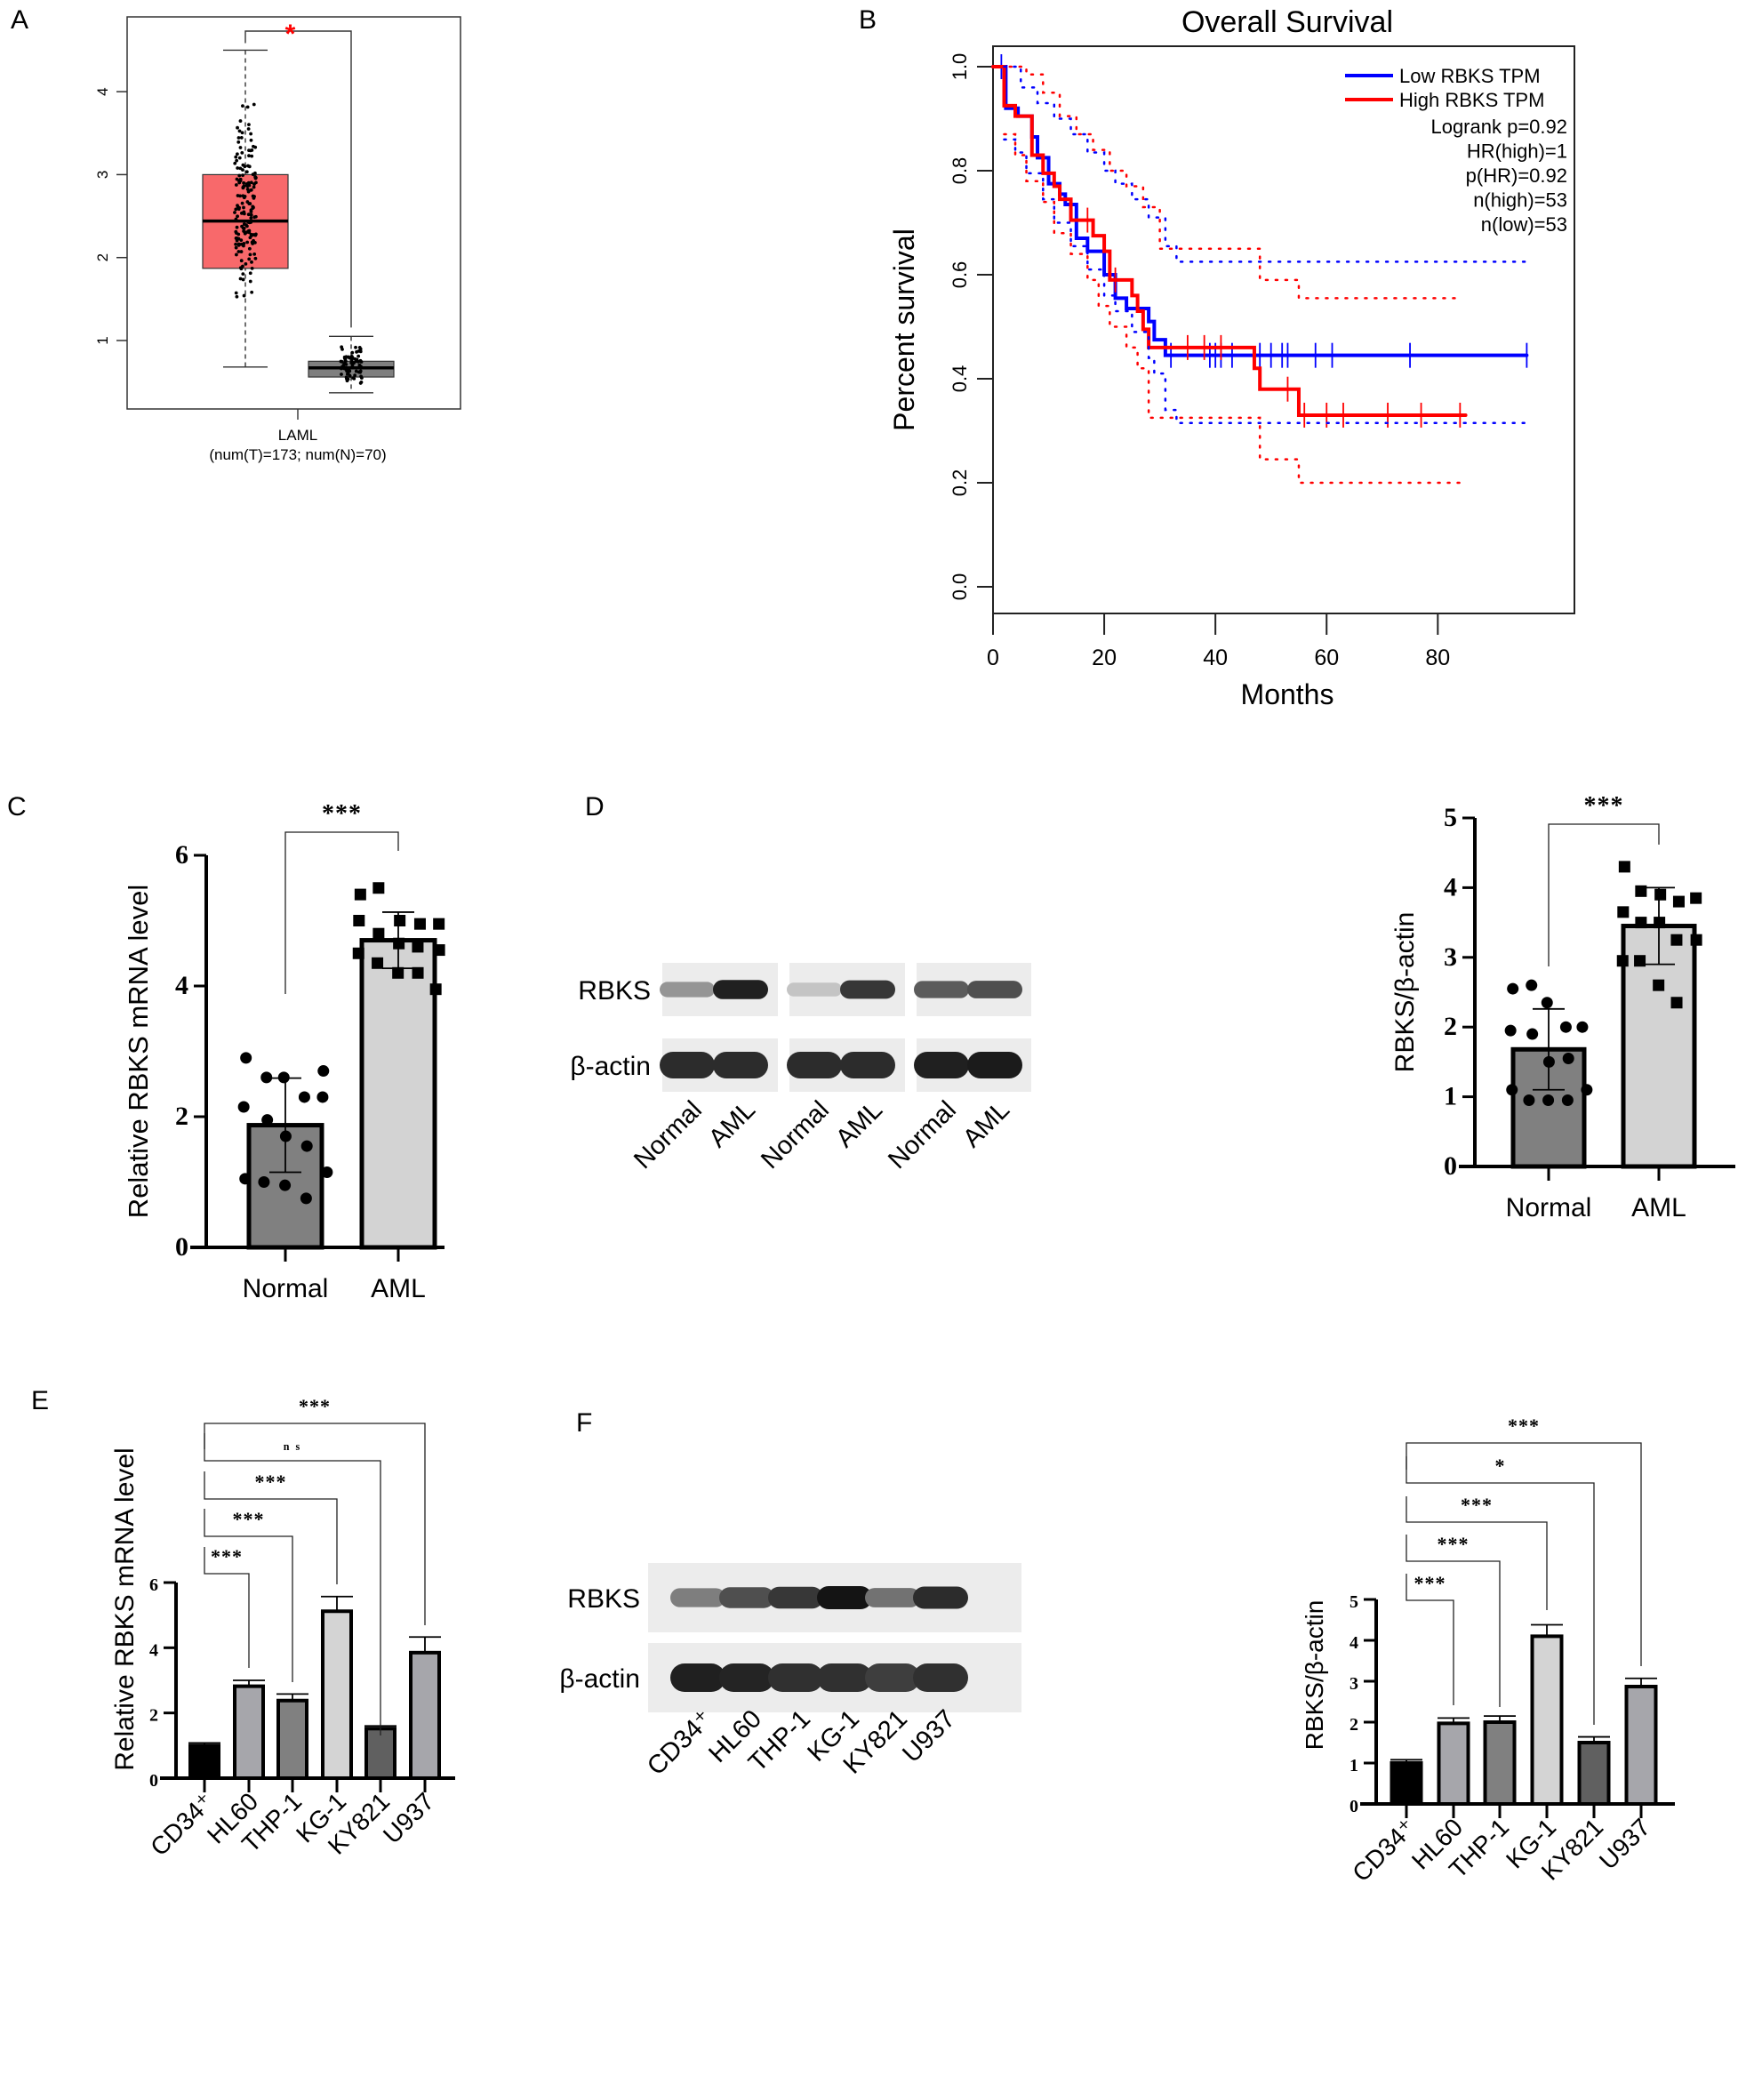 The height and width of the screenshot is (2100, 1738). What do you see at coordinates (284, 1052) in the screenshot?
I see `panel-c-bar-chart: 0 2 4 6 Relative RBKS mRNA level Normal AML ***` at bounding box center [284, 1052].